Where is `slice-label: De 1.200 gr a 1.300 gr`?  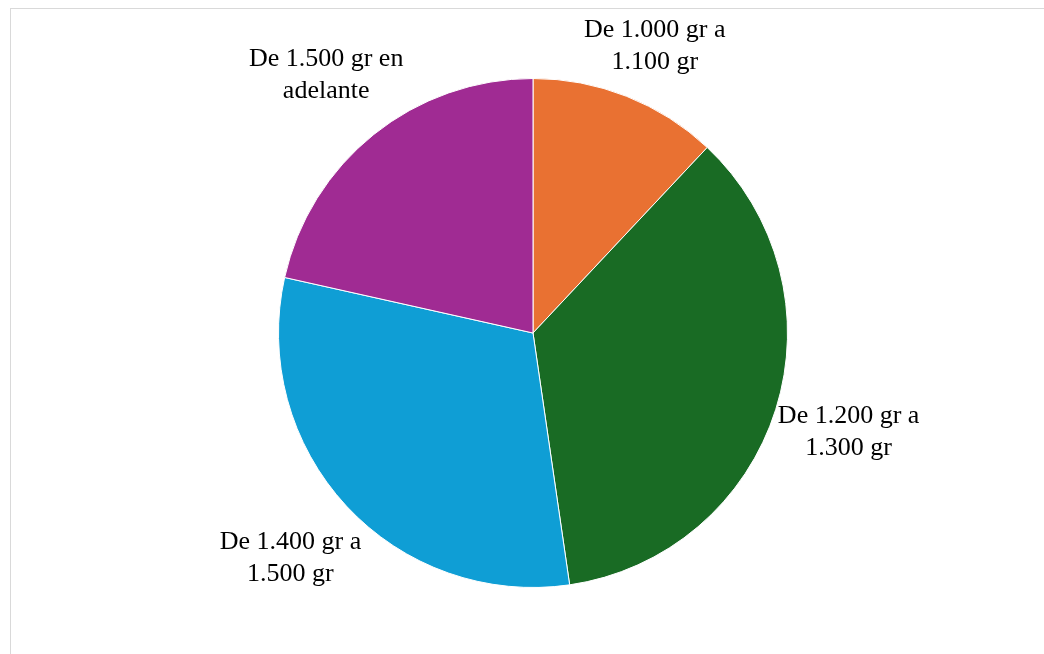 slice-label: De 1.200 gr a 1.300 gr is located at coordinates (848, 431).